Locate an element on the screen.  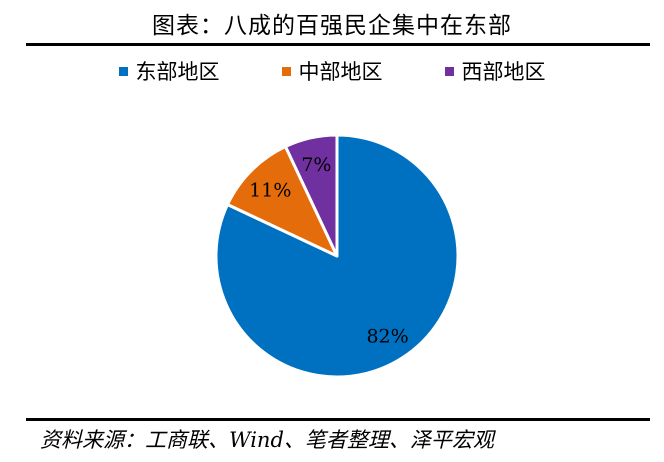
pie-slice-west is located at coordinates (311, 195).